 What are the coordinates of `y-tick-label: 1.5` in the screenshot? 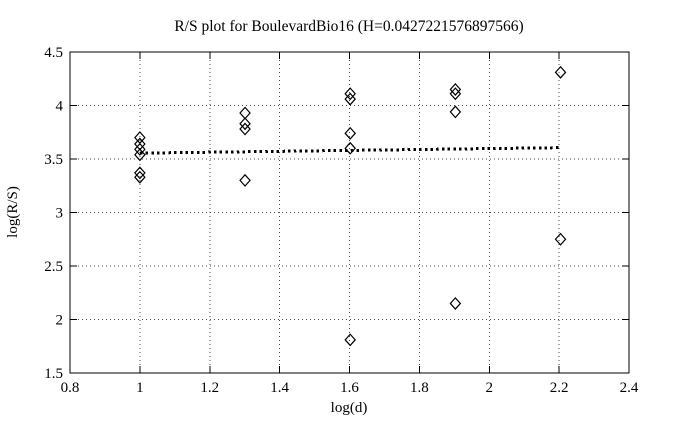 It's located at (53, 374).